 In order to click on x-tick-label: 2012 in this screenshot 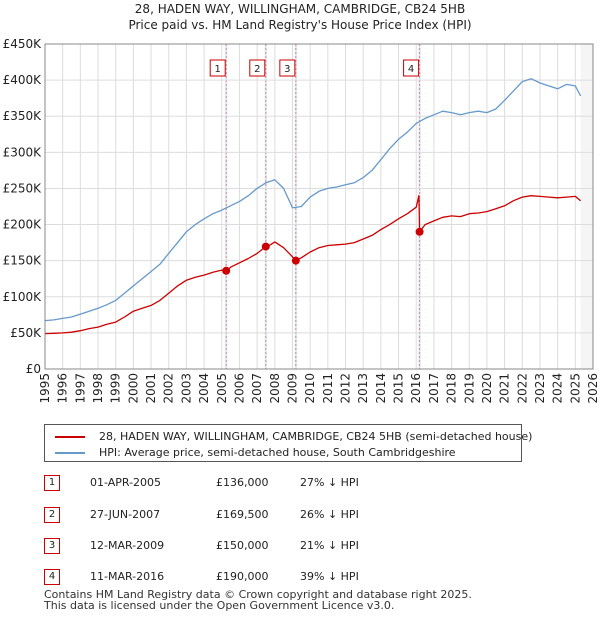, I will do `click(346, 388)`.